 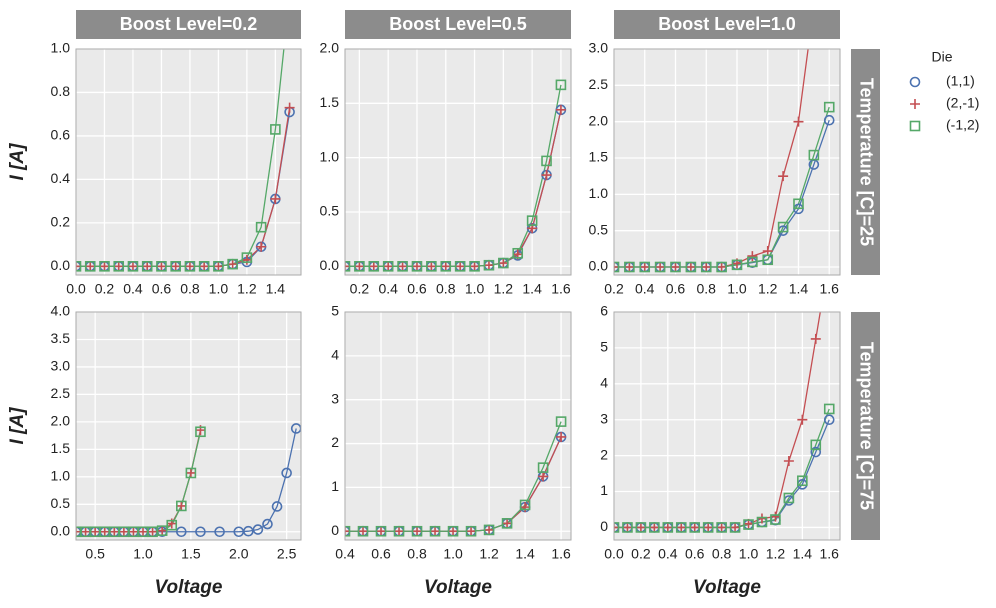 I want to click on facet-title: Boost Level=0.2, so click(x=189, y=24).